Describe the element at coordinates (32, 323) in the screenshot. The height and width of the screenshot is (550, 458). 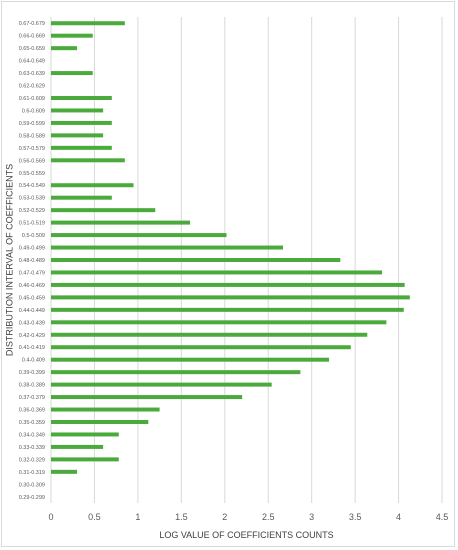
I see `y-tick-label: 0.43-0.439` at that location.